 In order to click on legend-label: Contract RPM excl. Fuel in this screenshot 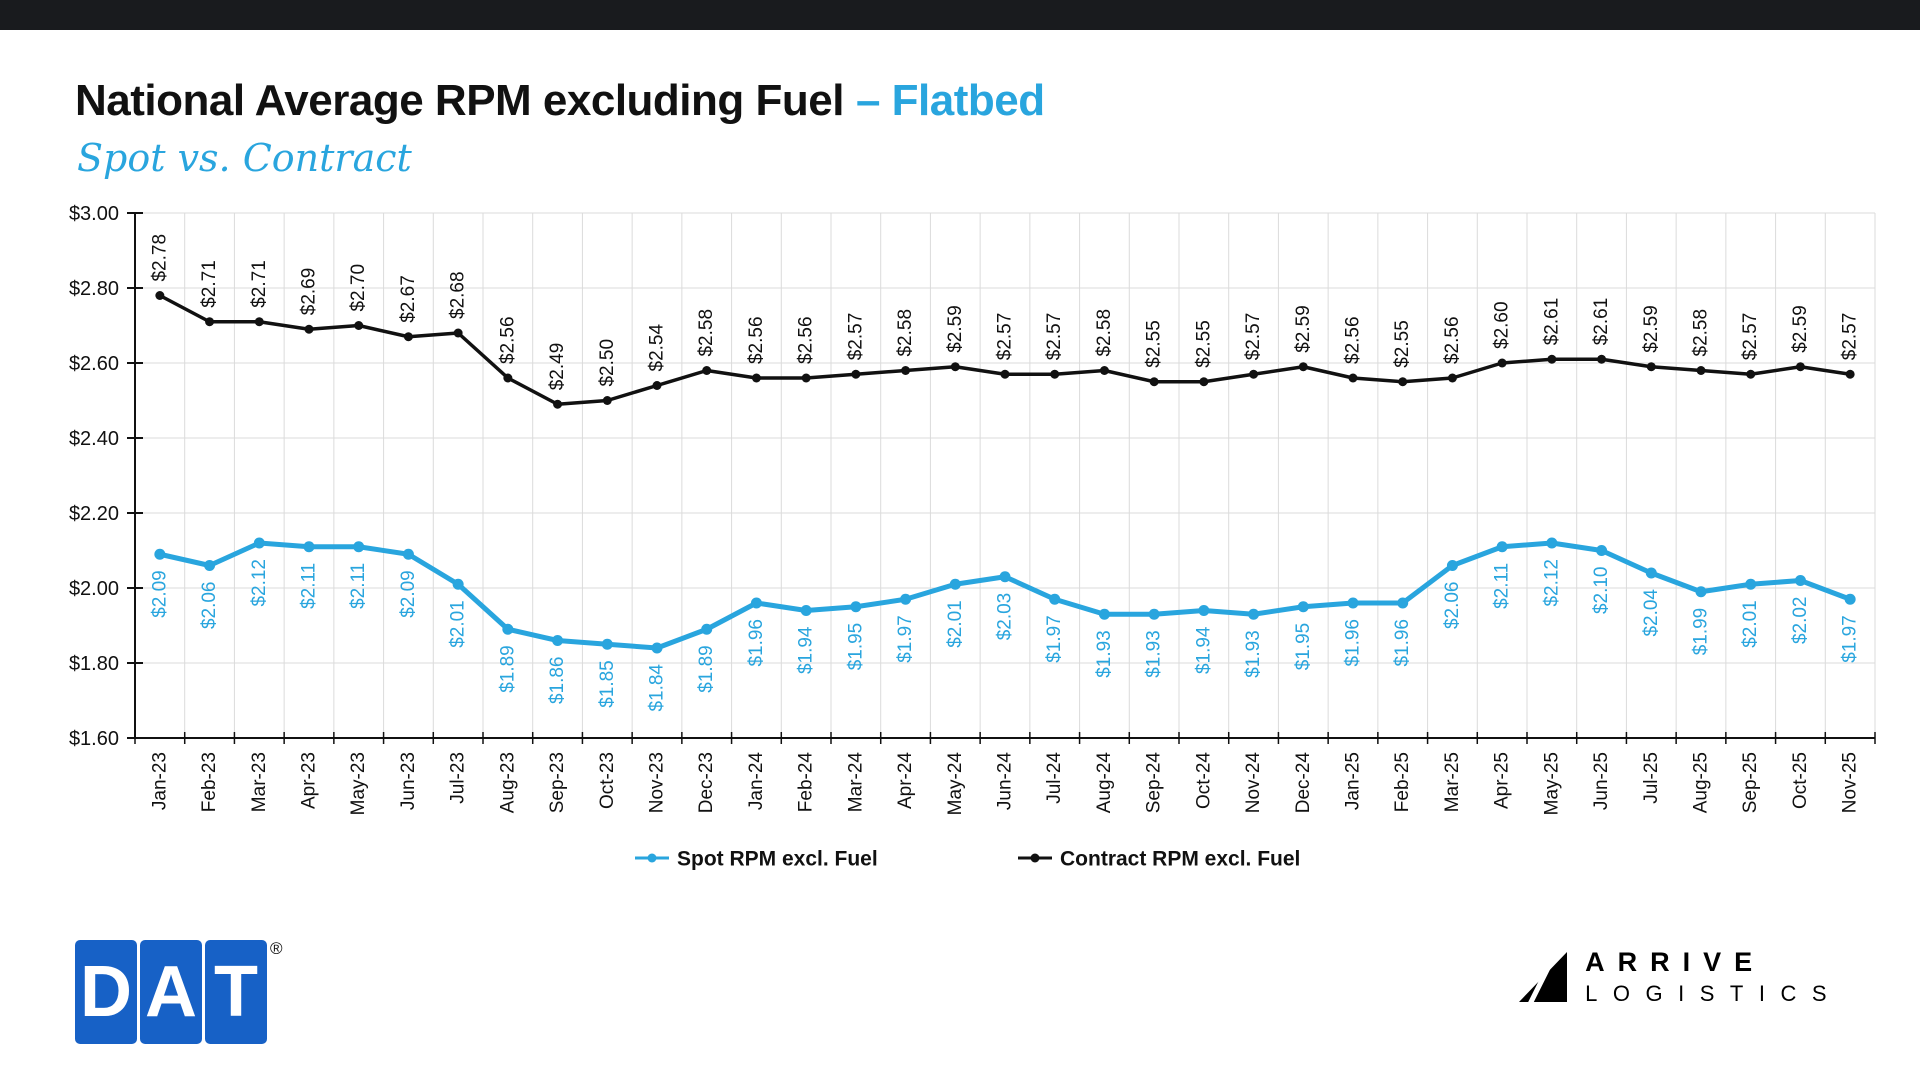, I will do `click(1180, 859)`.